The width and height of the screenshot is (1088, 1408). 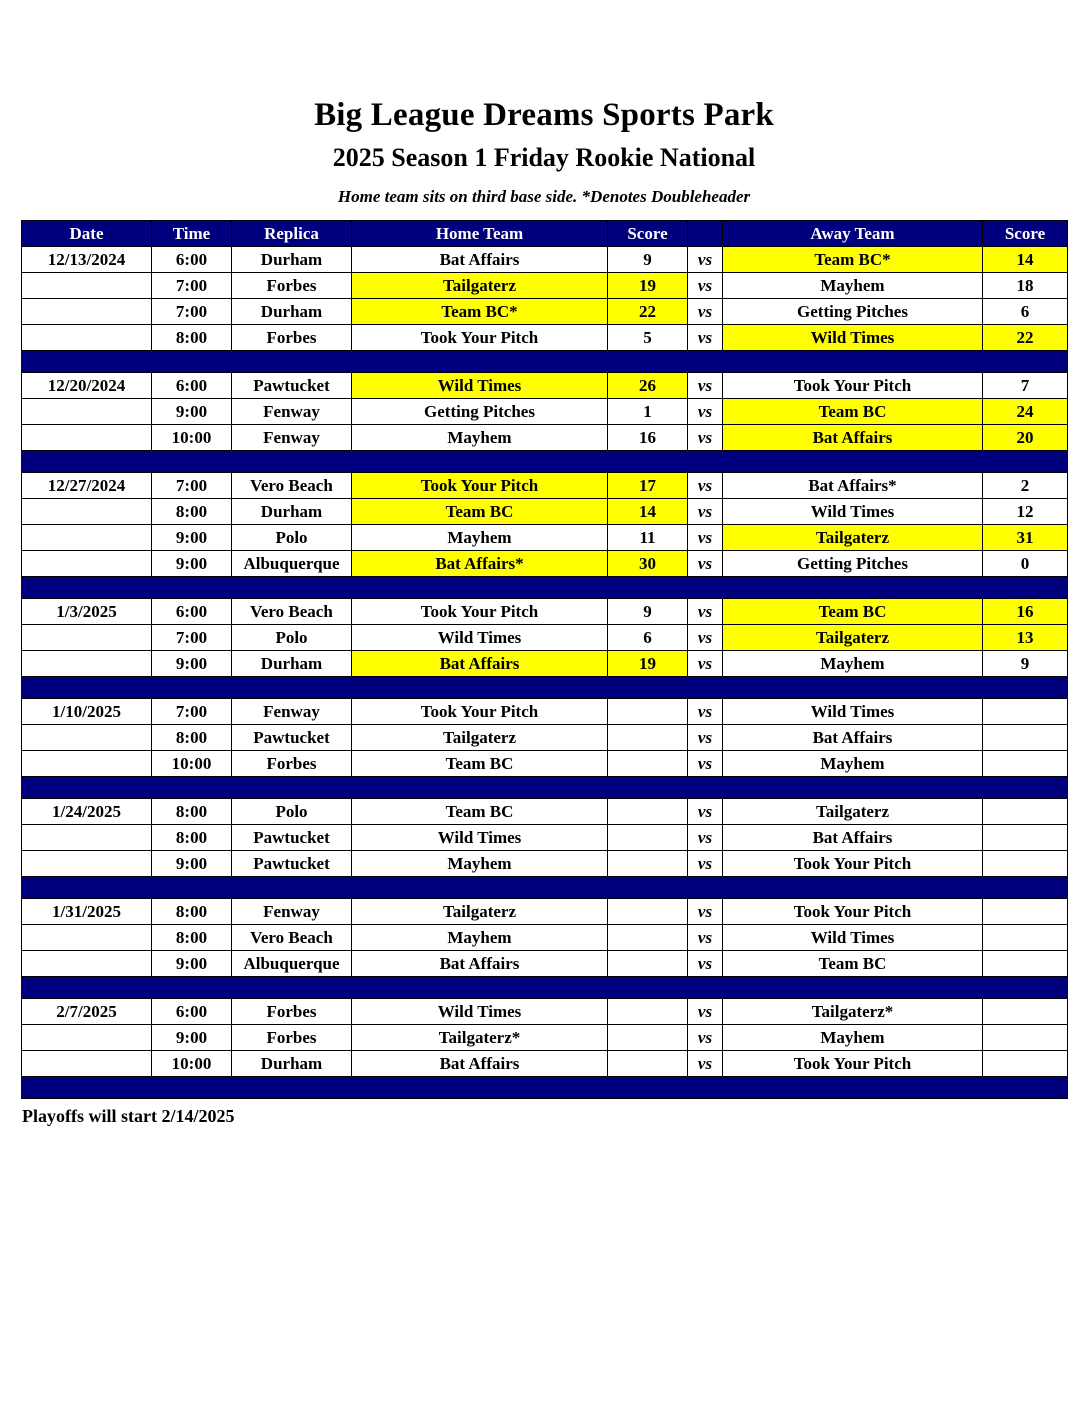 I want to click on cell-away-score: 2, so click(x=1025, y=486).